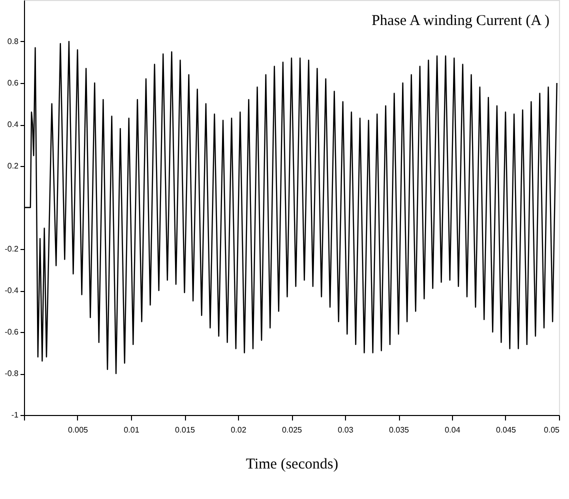 This screenshot has height=499, width=569. What do you see at coordinates (552, 430) in the screenshot?
I see `x-tick-label: 0.05` at bounding box center [552, 430].